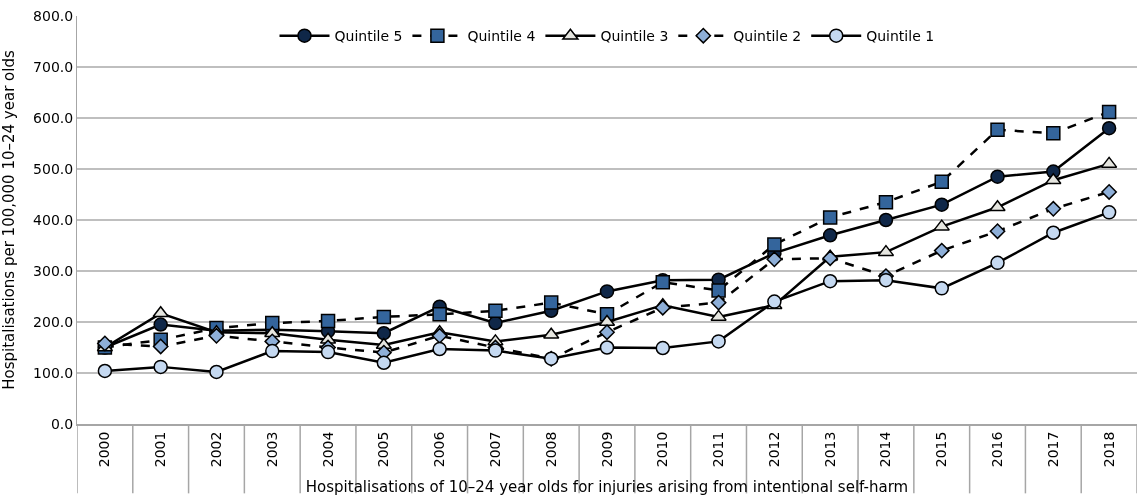  Describe the element at coordinates (718, 449) in the screenshot. I see `x-tick-label: 2011` at that location.